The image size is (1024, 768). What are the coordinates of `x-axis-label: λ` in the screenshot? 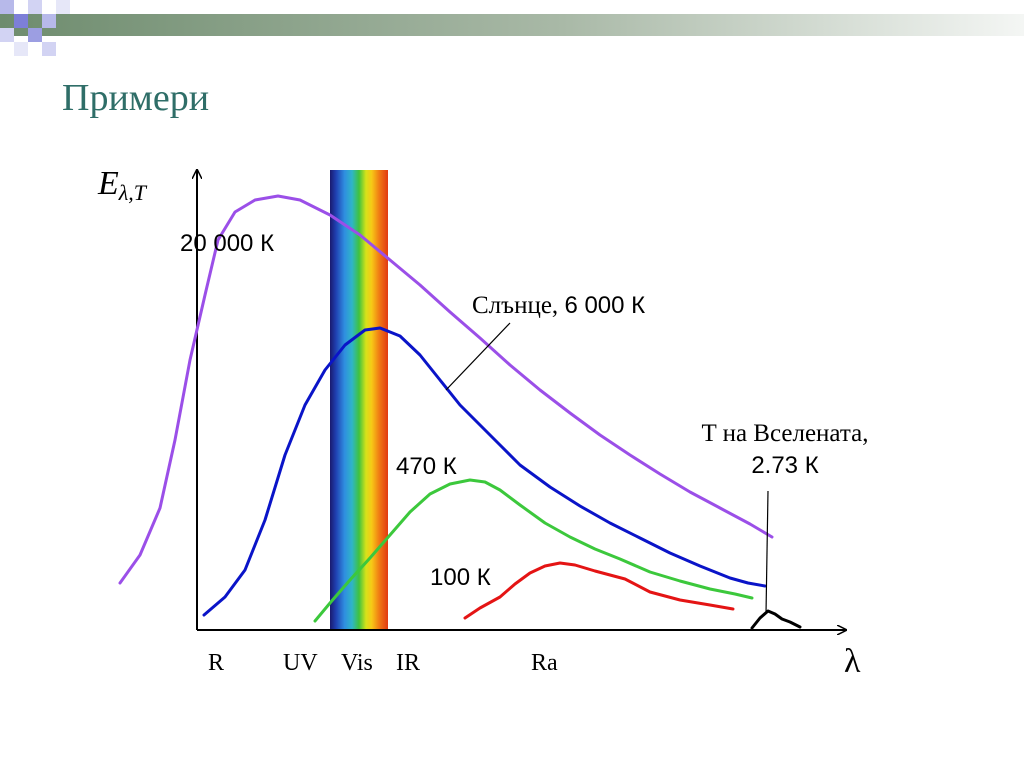 It's located at (852, 661).